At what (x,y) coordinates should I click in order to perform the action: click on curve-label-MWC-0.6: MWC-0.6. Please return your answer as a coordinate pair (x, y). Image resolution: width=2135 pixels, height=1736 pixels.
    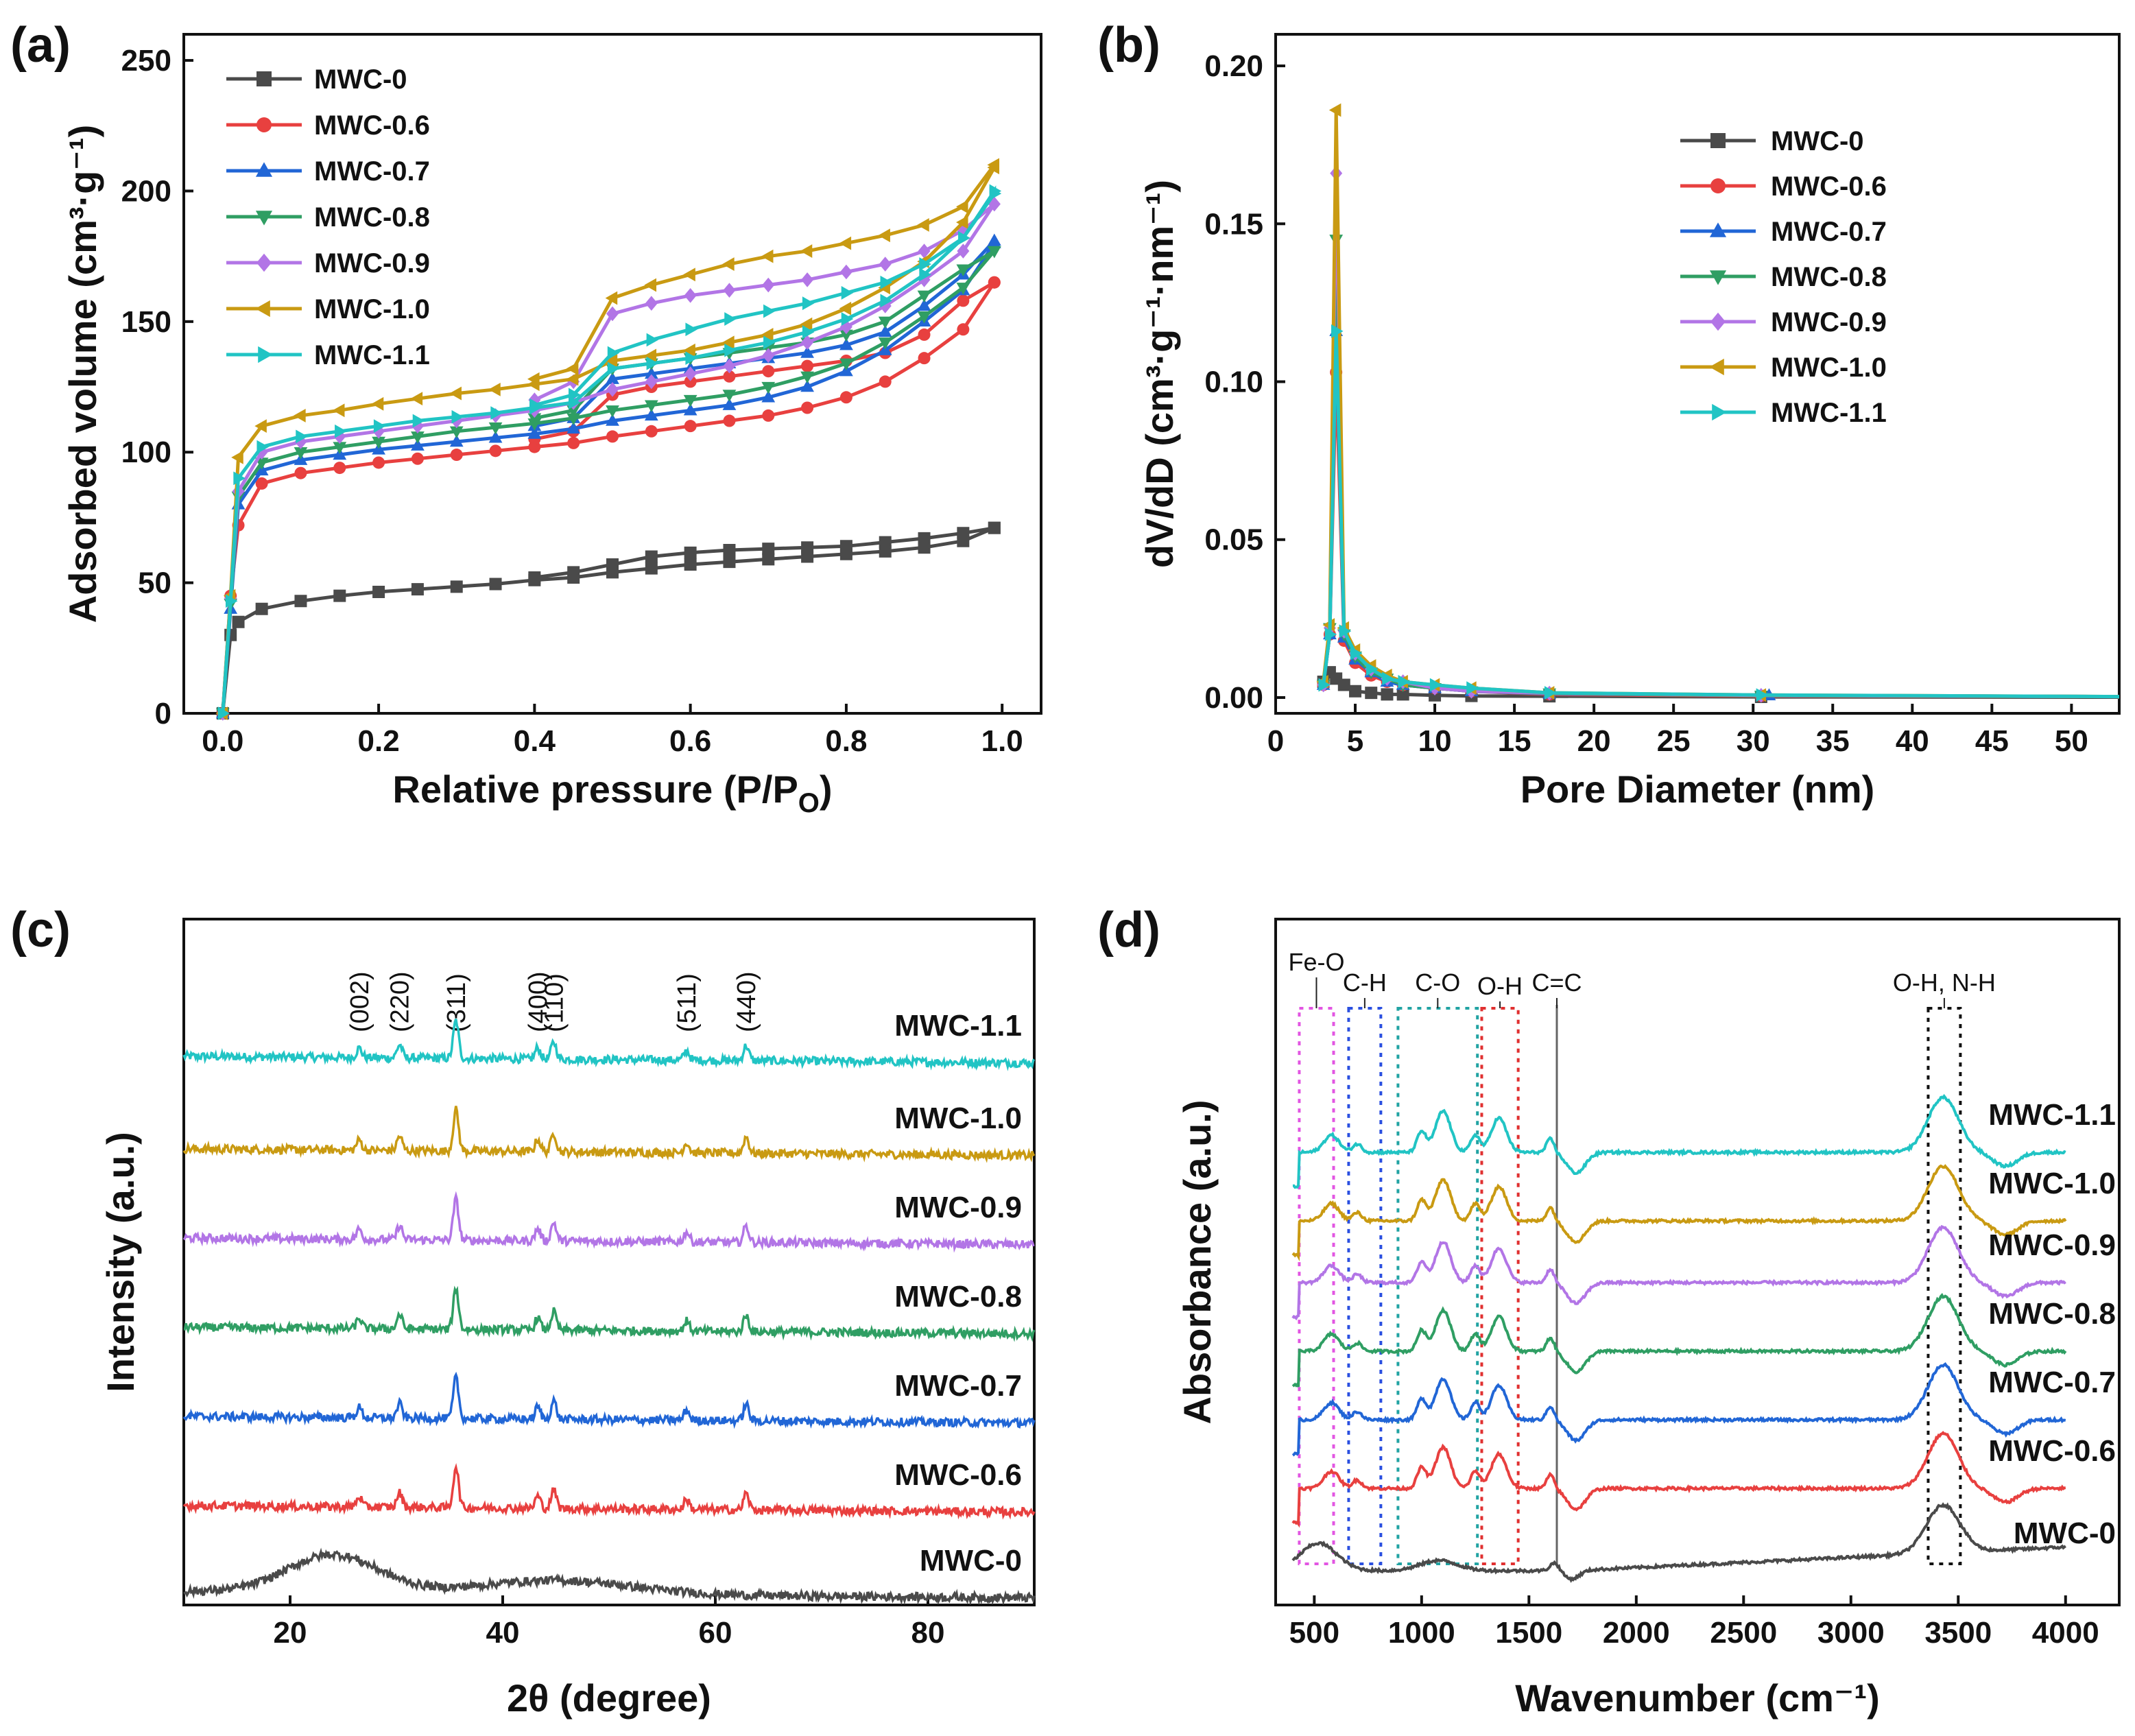
    Looking at the image, I should click on (2052, 1451).